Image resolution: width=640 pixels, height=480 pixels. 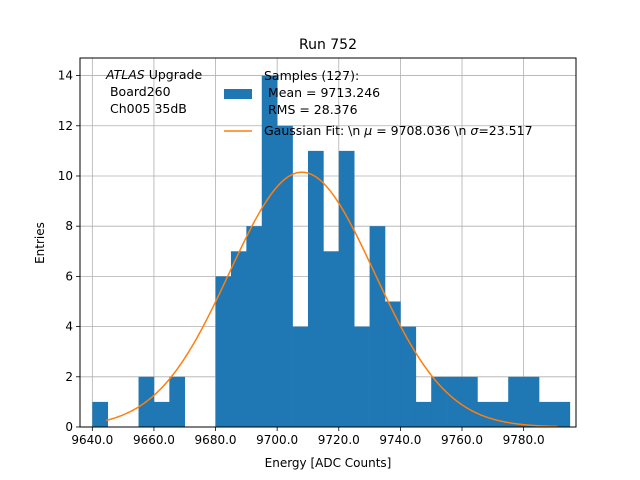 What do you see at coordinates (174, 74) in the screenshot?
I see `atlas-suffix: Upgrade` at bounding box center [174, 74].